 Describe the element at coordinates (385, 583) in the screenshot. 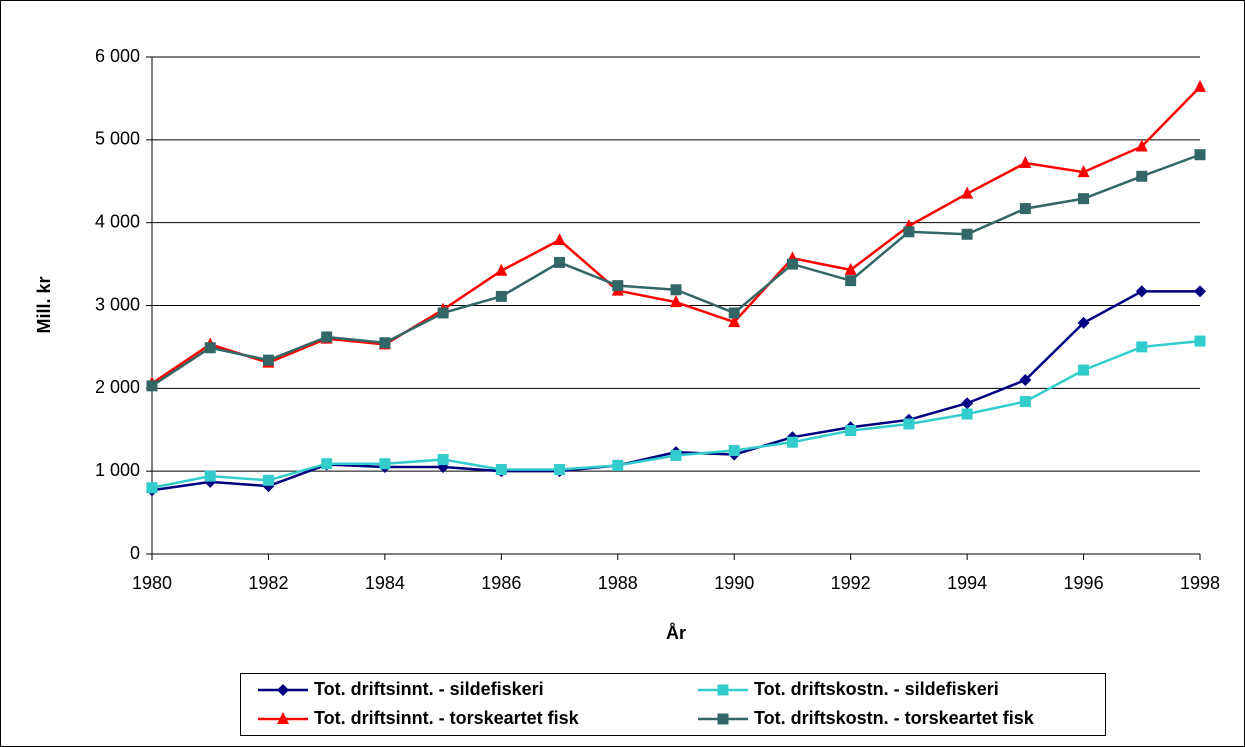

I see `x-tick-label: 1984` at that location.